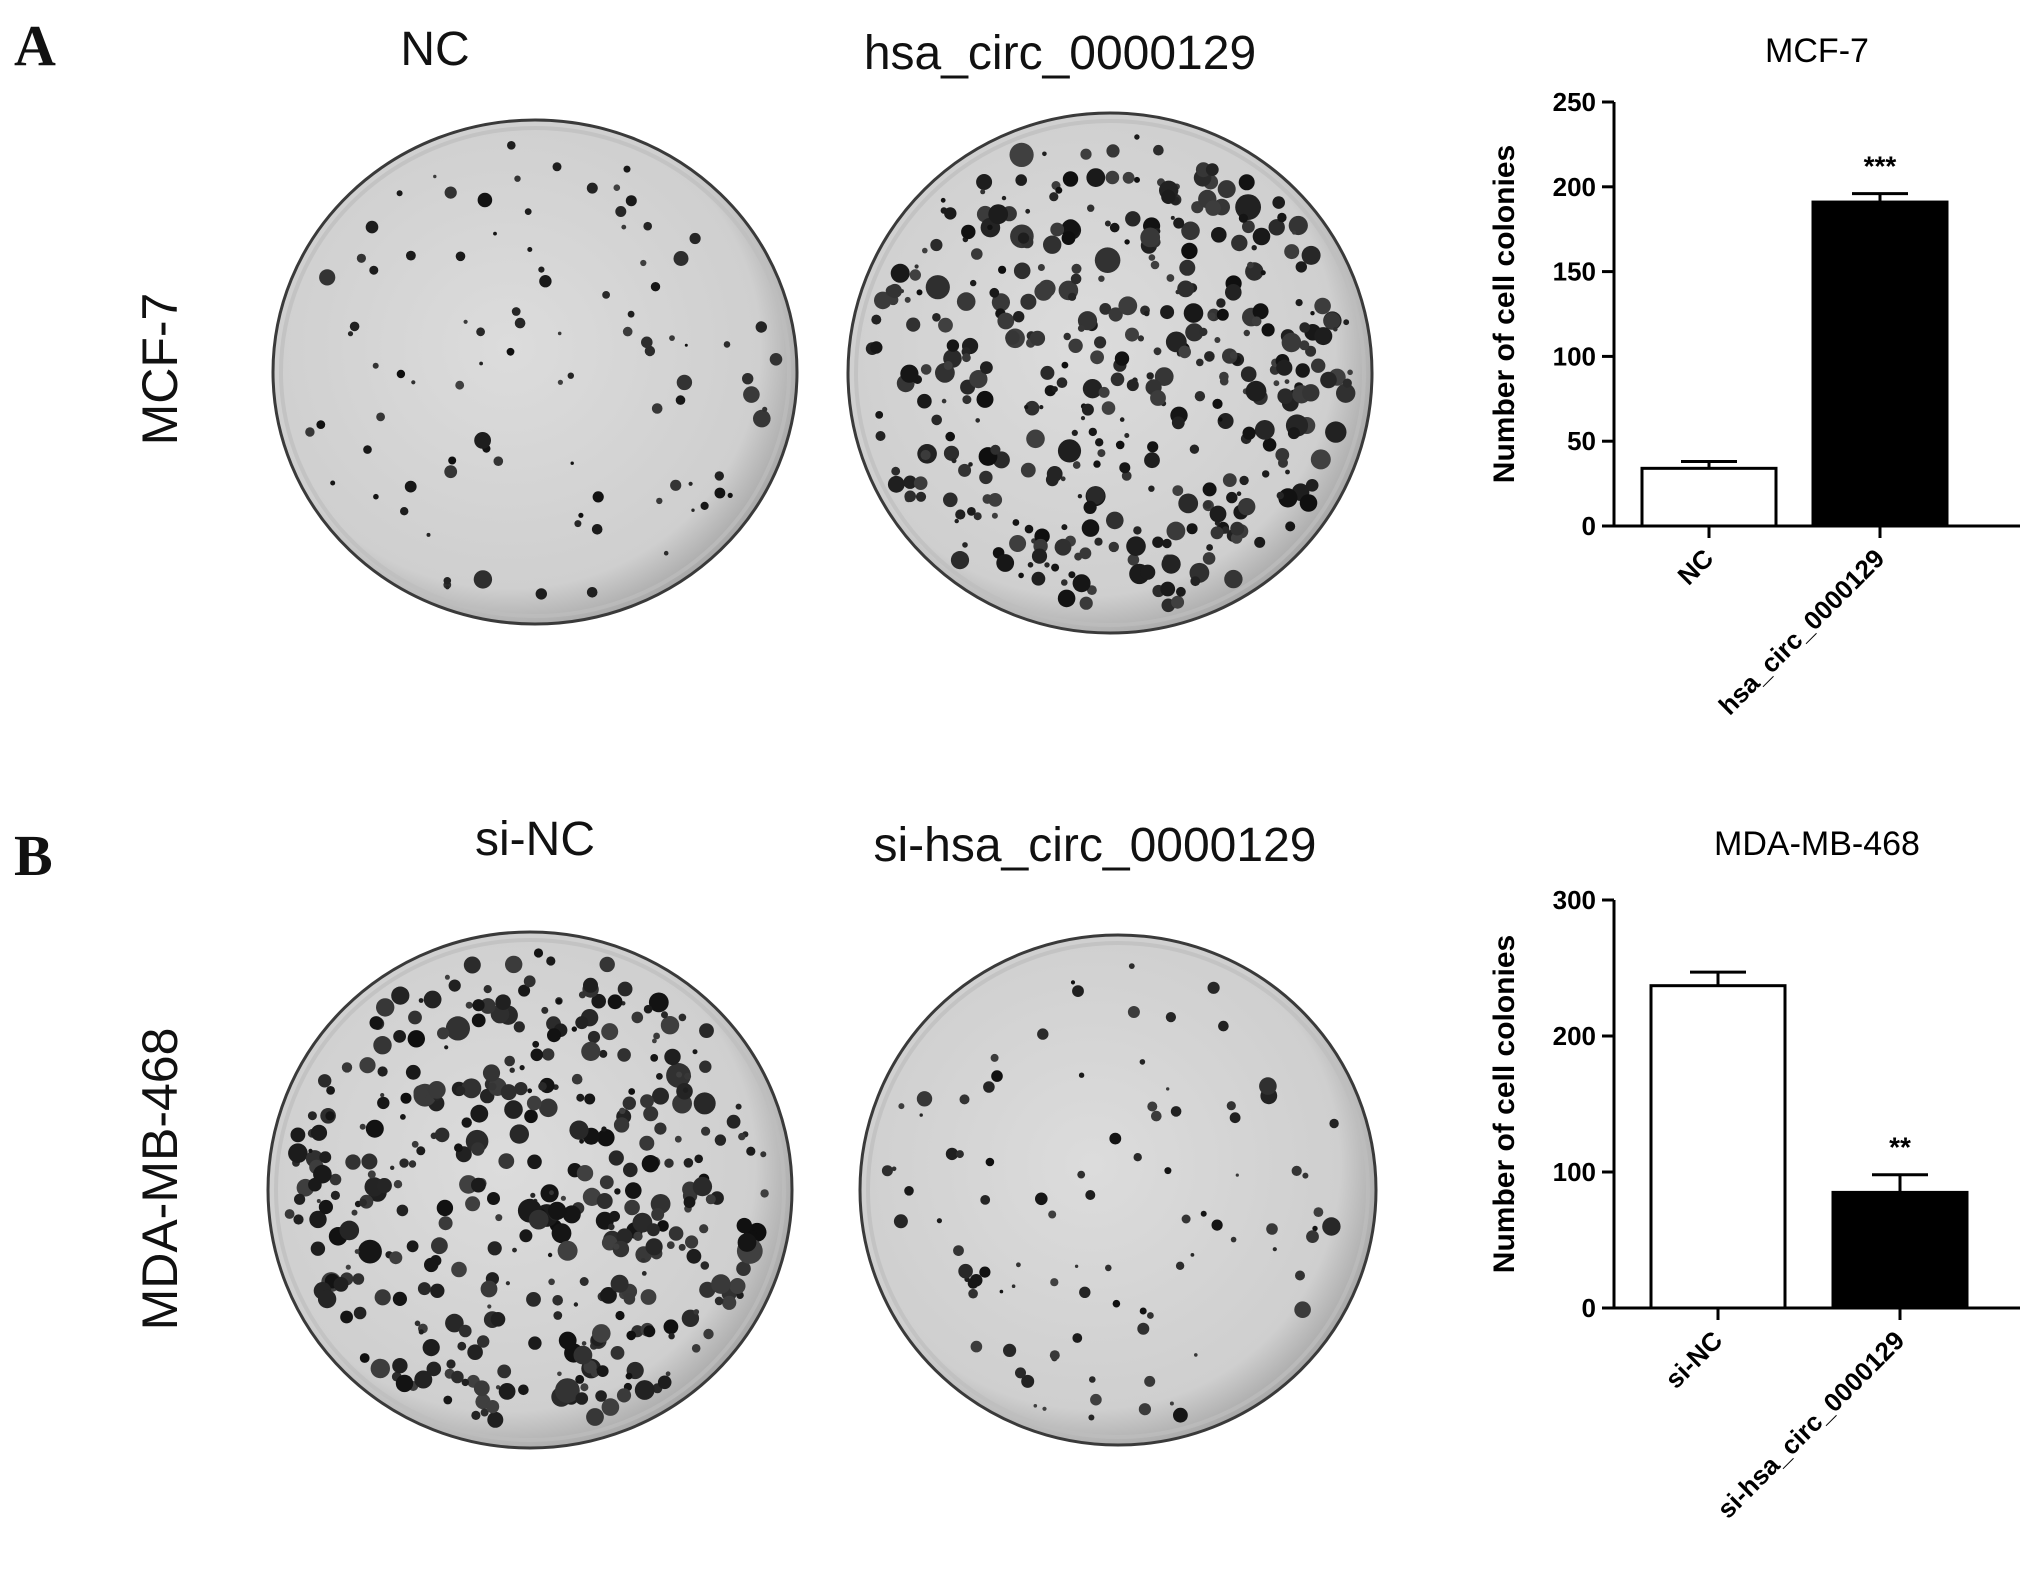 The width and height of the screenshot is (2031, 1569). What do you see at coordinates (1802, 632) in the screenshot?
I see `category-label: hsa_circ_0000129` at bounding box center [1802, 632].